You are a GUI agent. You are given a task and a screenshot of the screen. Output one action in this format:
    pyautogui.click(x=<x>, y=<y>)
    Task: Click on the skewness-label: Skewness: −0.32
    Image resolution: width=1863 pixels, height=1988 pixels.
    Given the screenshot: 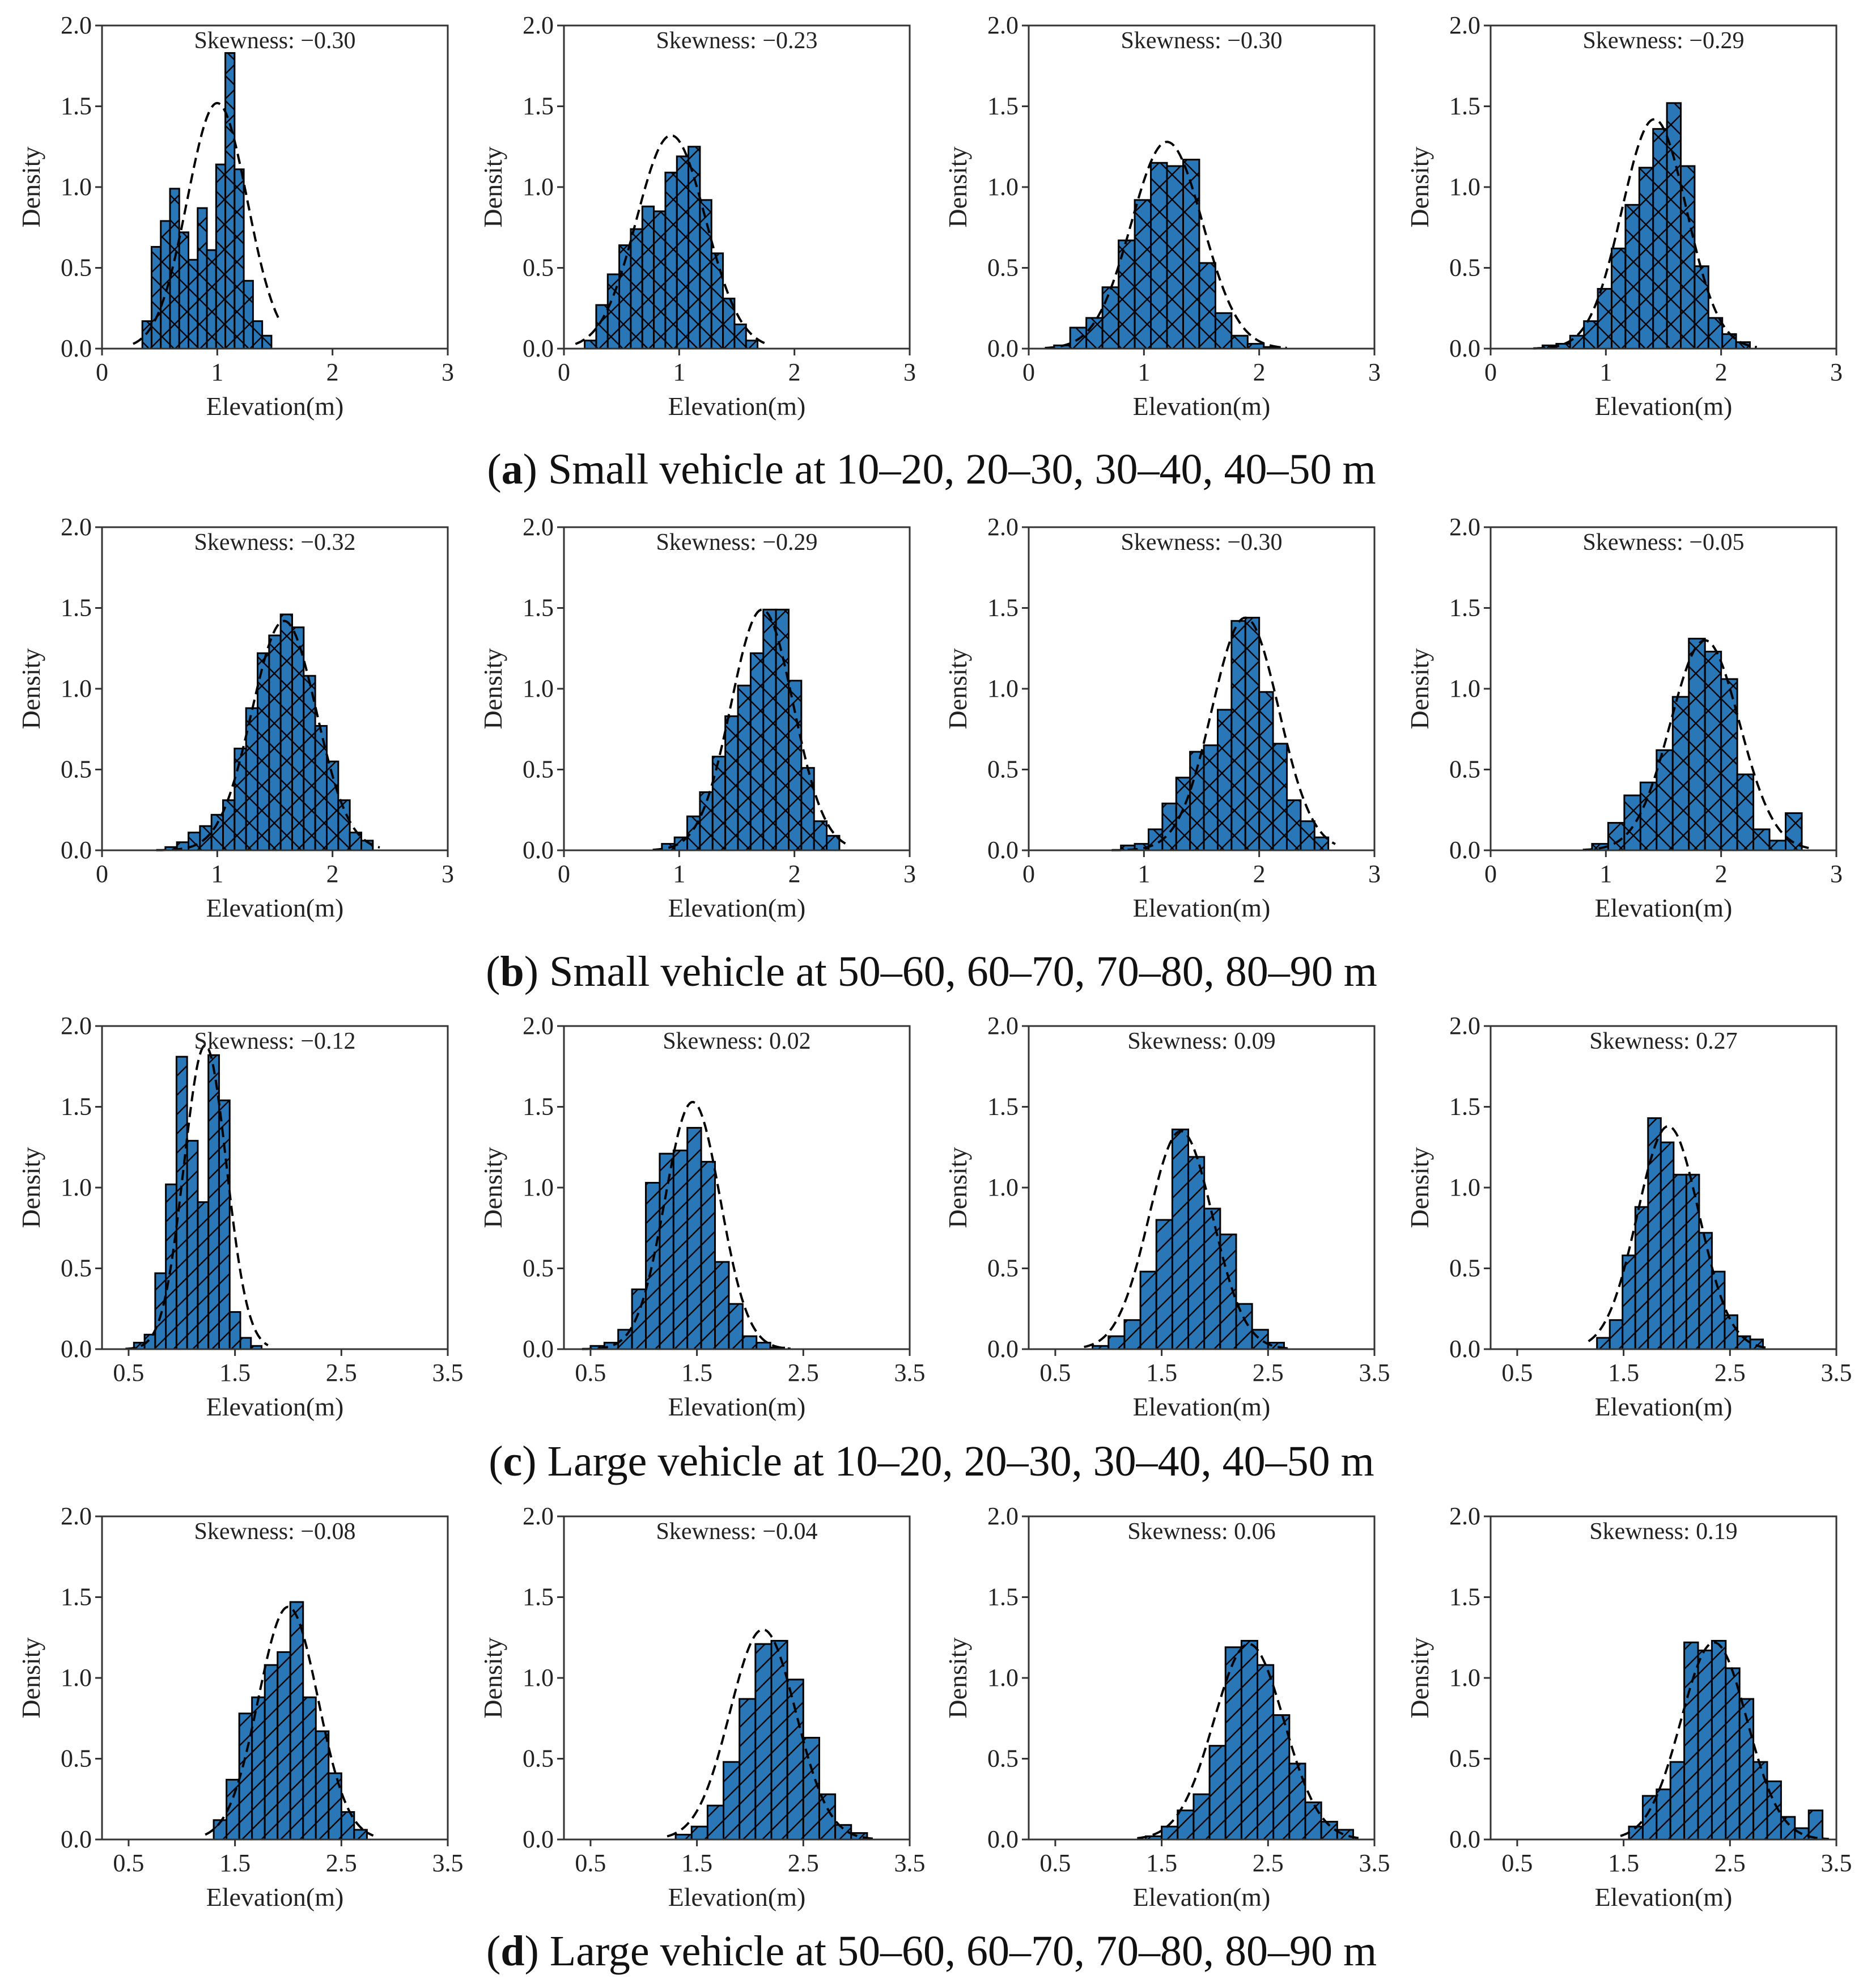 What is the action you would take?
    pyautogui.click(x=274, y=542)
    